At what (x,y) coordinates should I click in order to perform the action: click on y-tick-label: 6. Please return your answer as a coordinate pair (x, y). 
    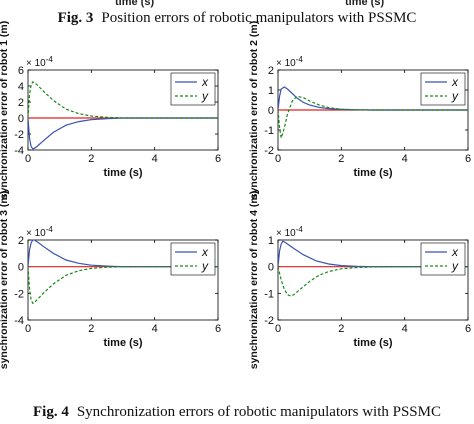
    Looking at the image, I should click on (21, 71).